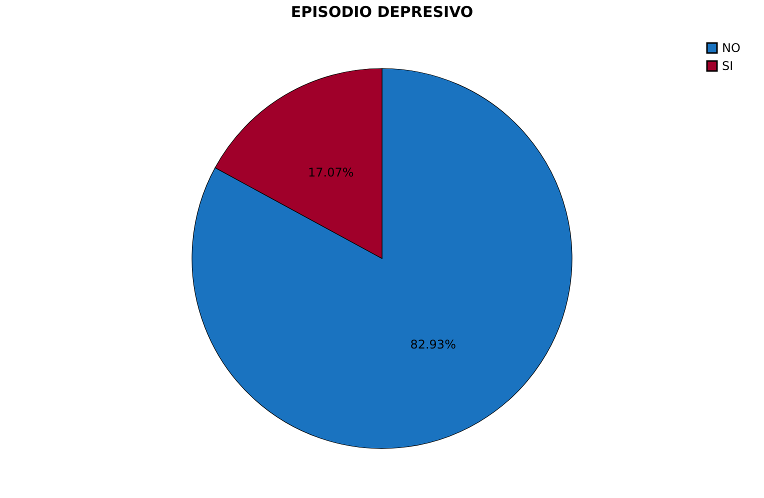  I want to click on legend-label: NO, so click(731, 48).